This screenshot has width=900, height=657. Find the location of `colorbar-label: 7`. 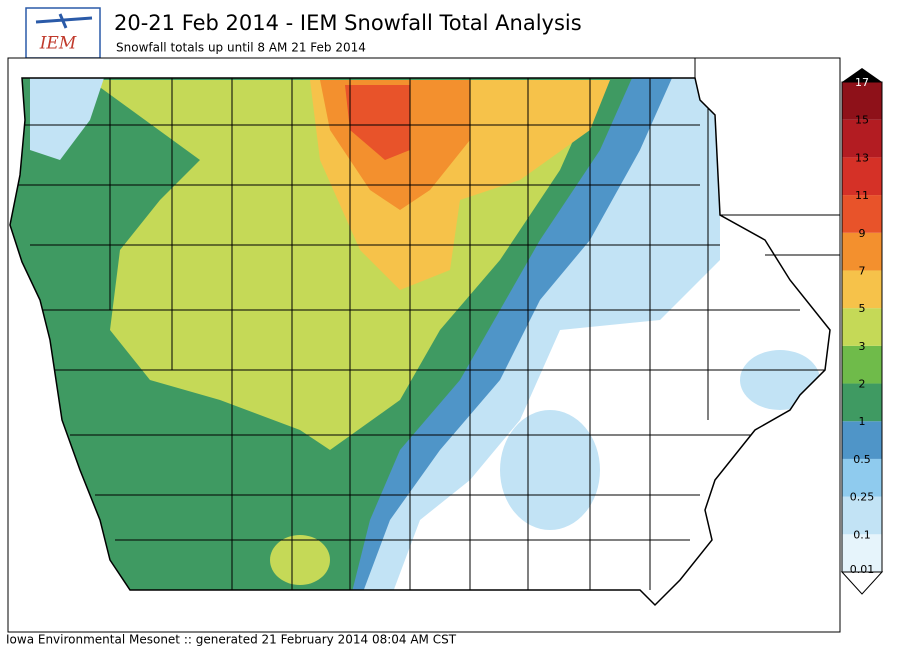

colorbar-label: 7 is located at coordinates (862, 270).